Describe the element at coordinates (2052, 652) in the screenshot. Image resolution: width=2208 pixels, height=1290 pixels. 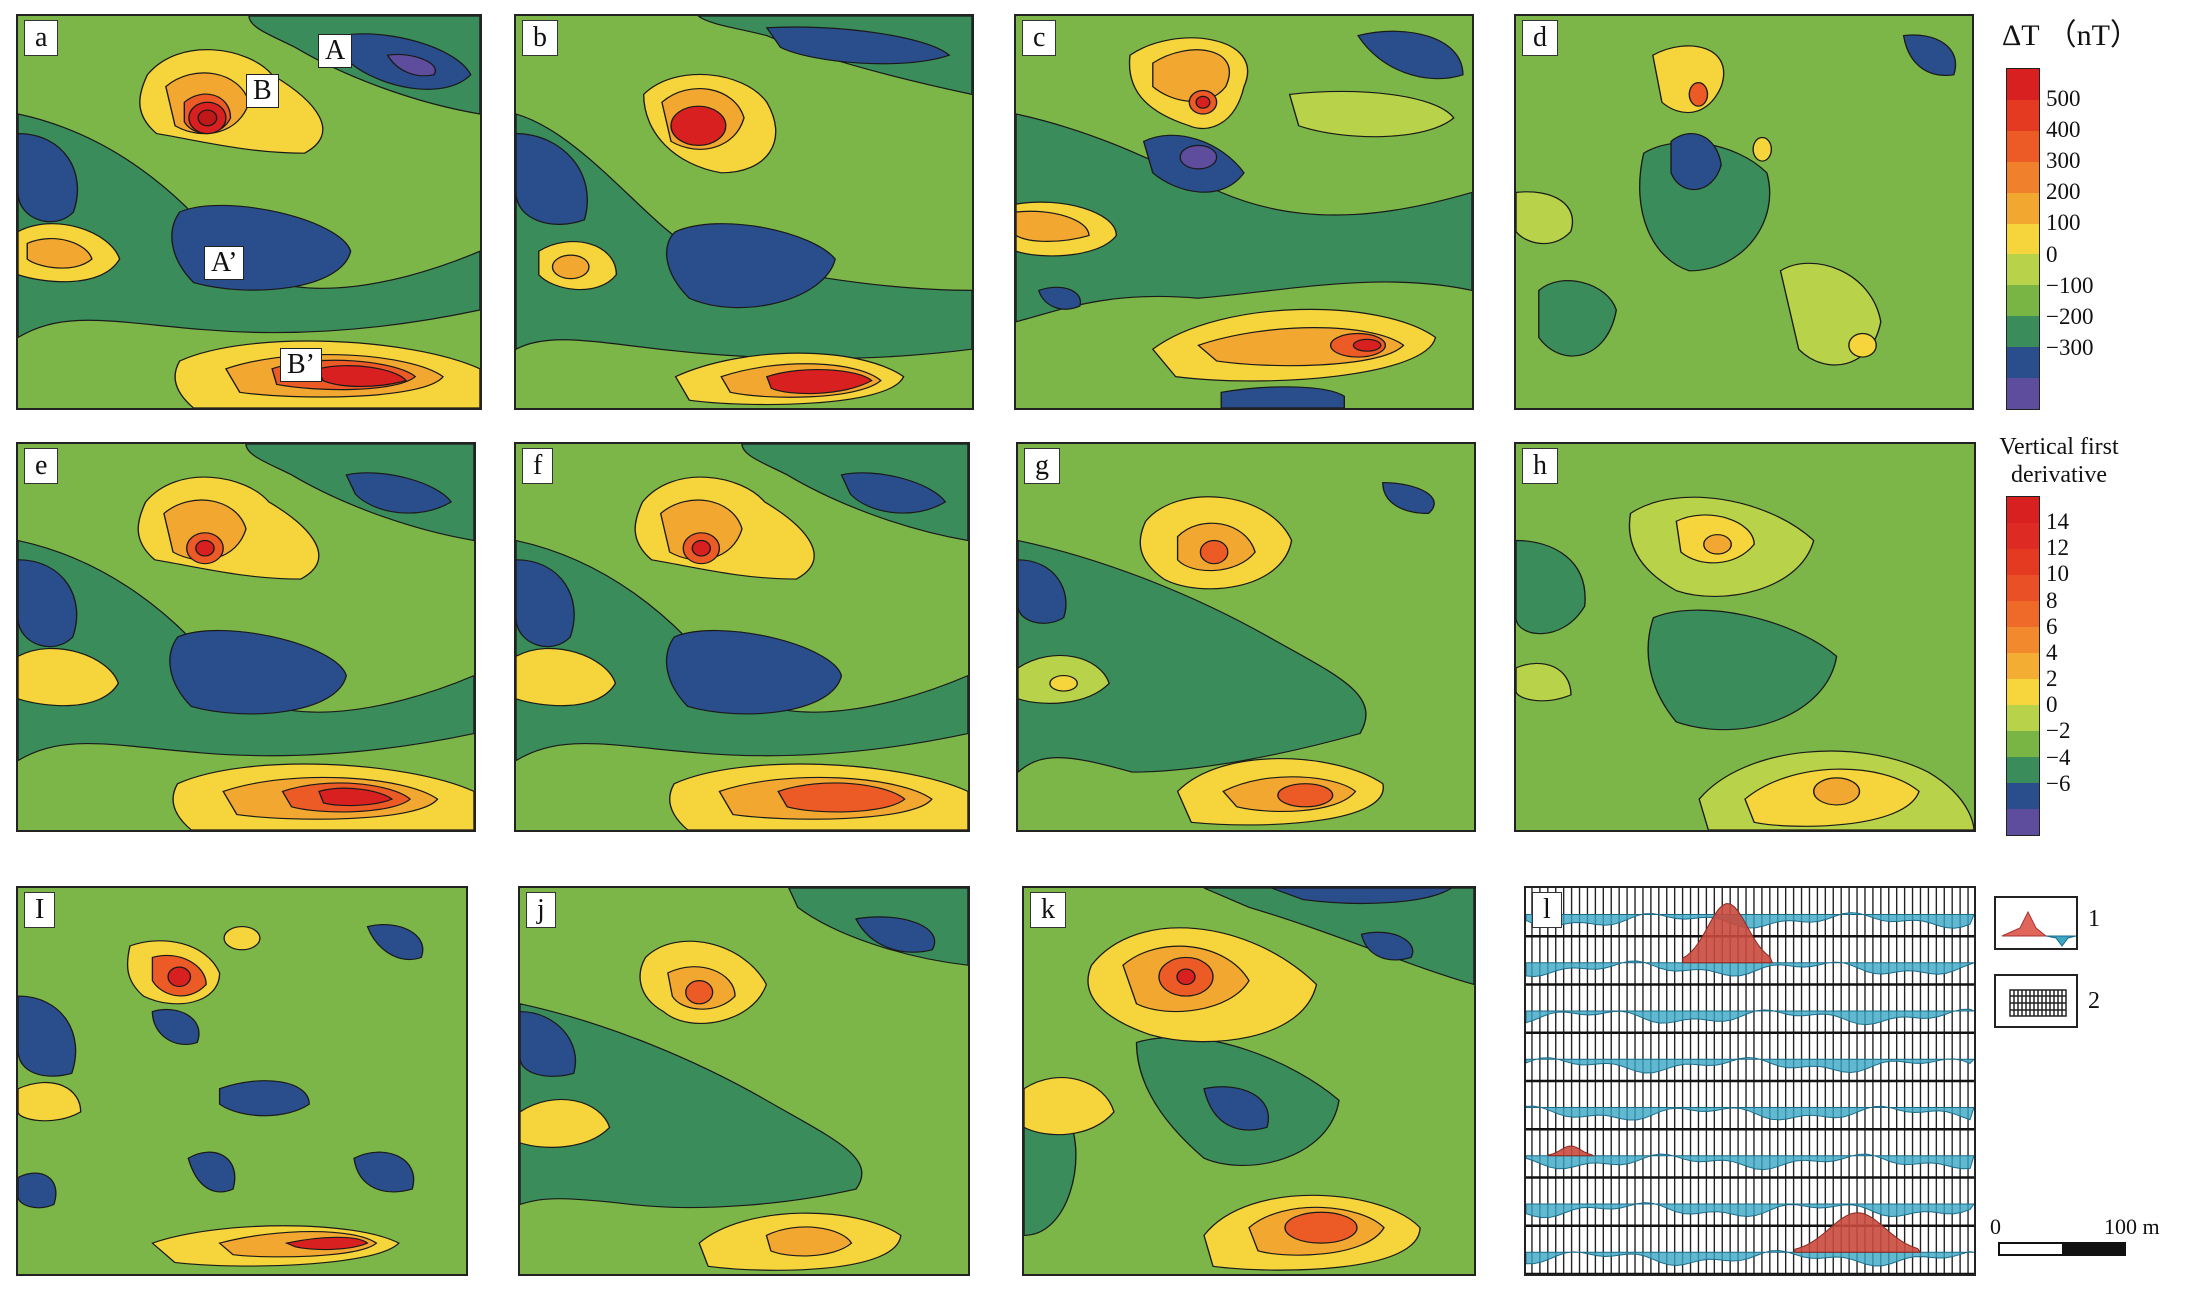
I see `legend-tick-label: 4` at that location.